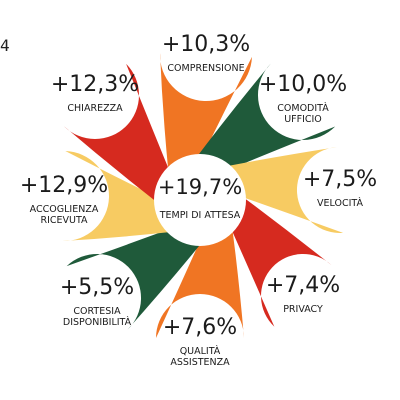 The width and height of the screenshot is (400, 400). What do you see at coordinates (303, 84) in the screenshot?
I see `percent-comodita-ufficio: +10,0%` at bounding box center [303, 84].